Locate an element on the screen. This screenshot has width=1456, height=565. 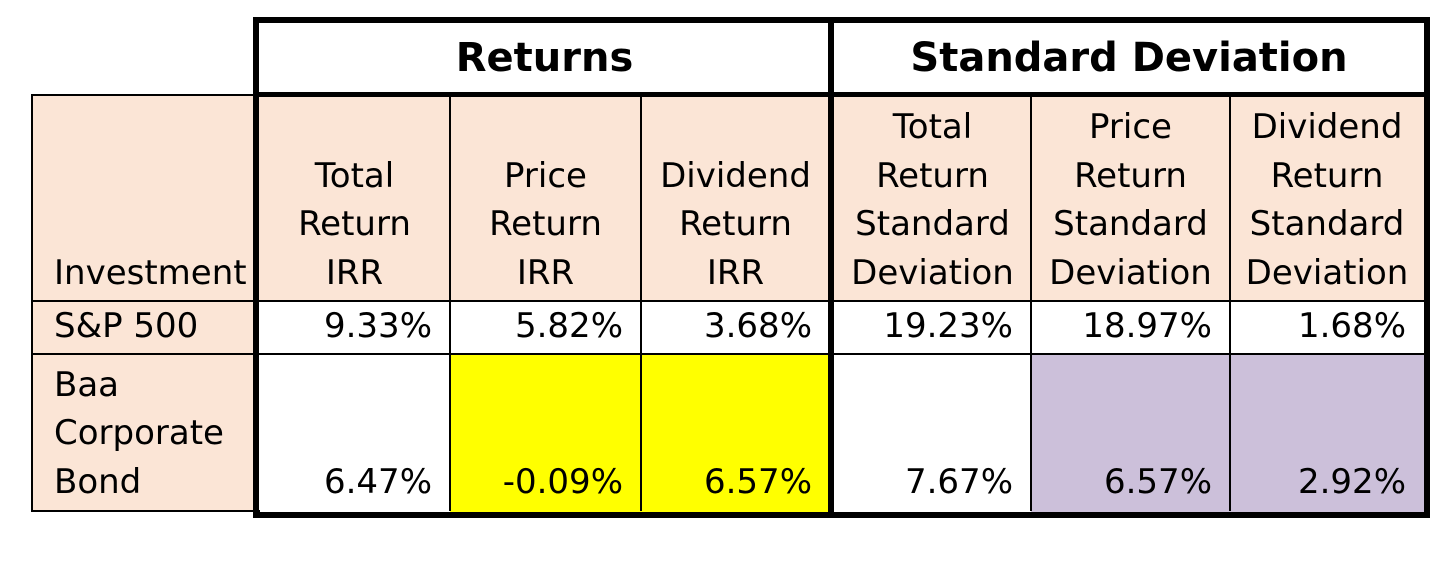
baa-total-return-sd: 7.67% is located at coordinates (932, 433).